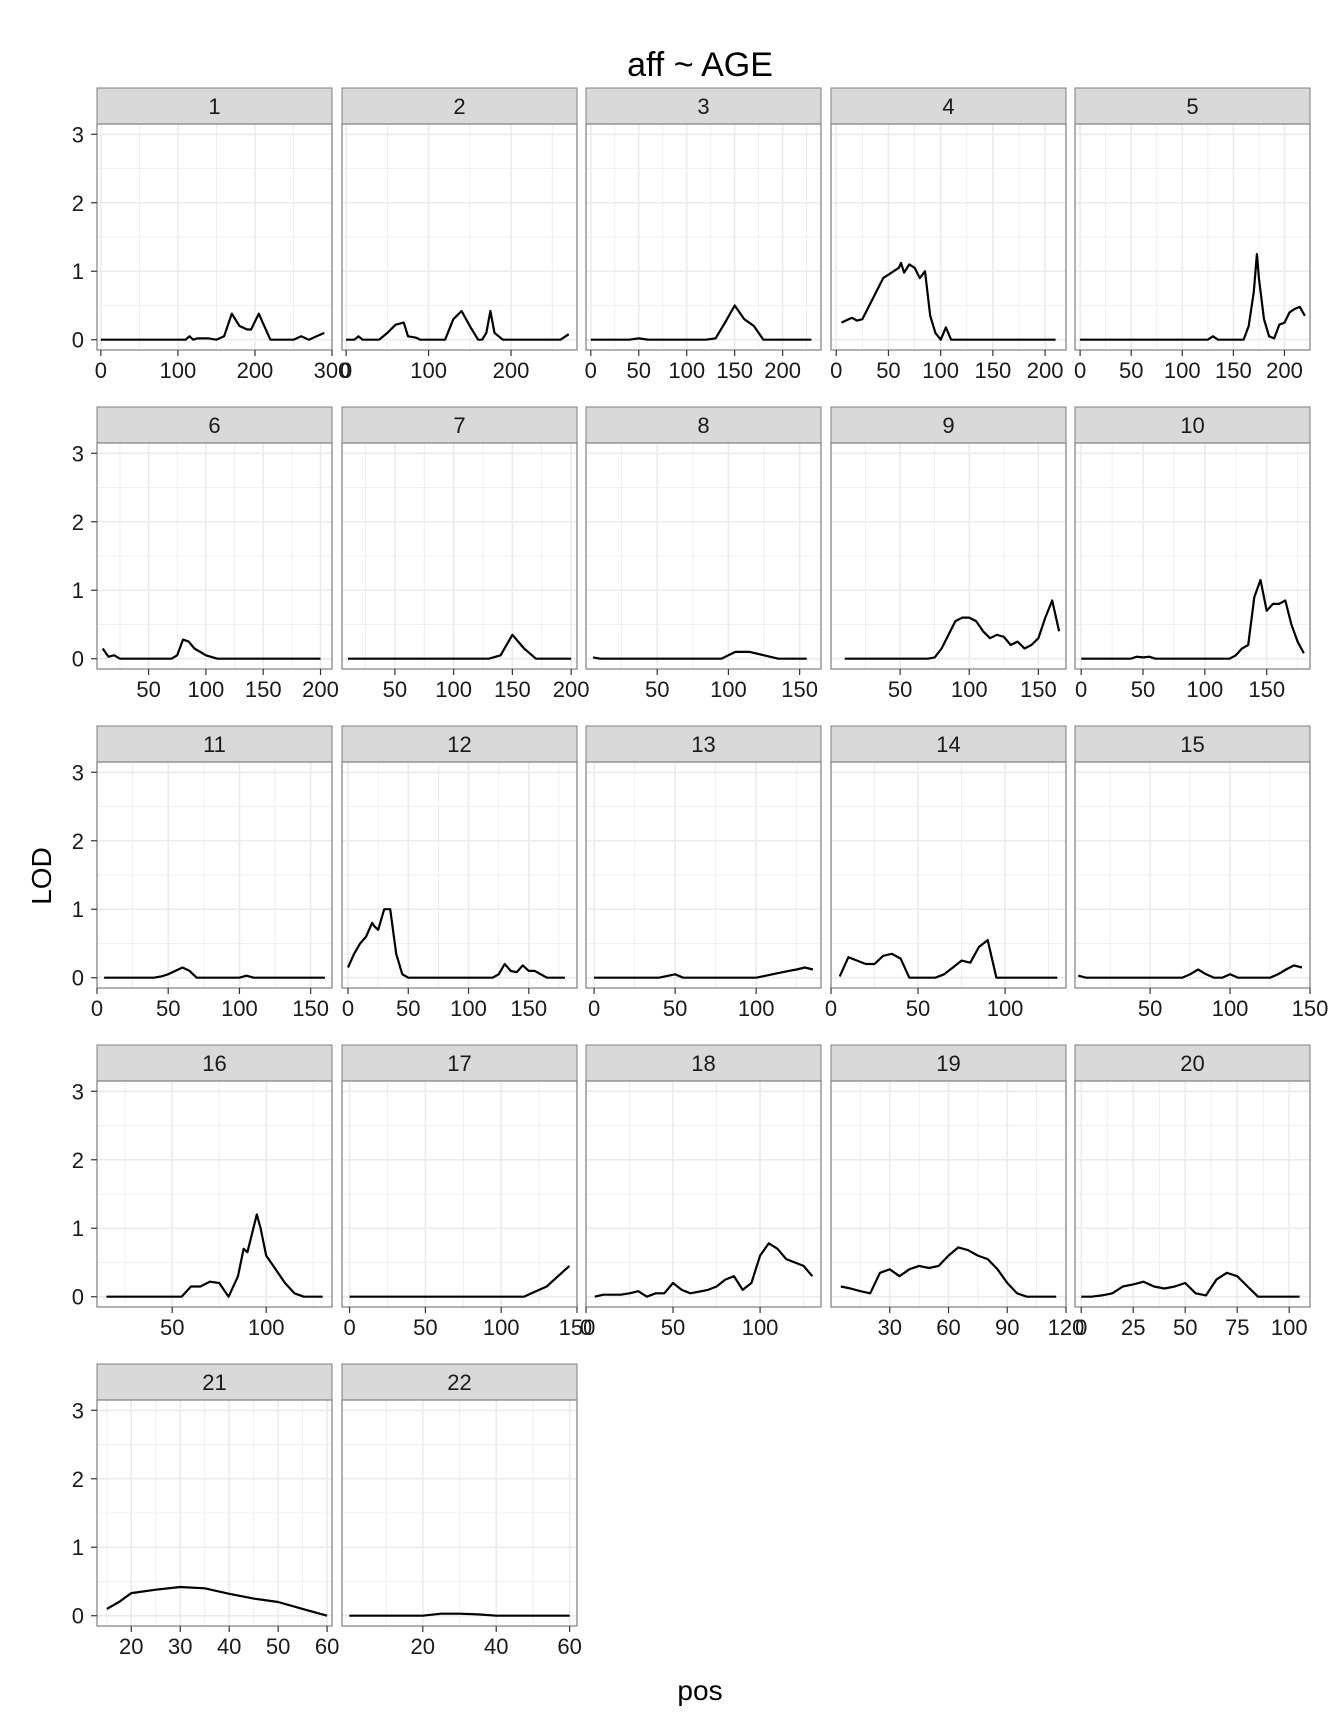 The height and width of the screenshot is (1728, 1344). Describe the element at coordinates (465, 554) in the screenshot. I see `facet-panel-7: 7 50 100 150 200` at that location.